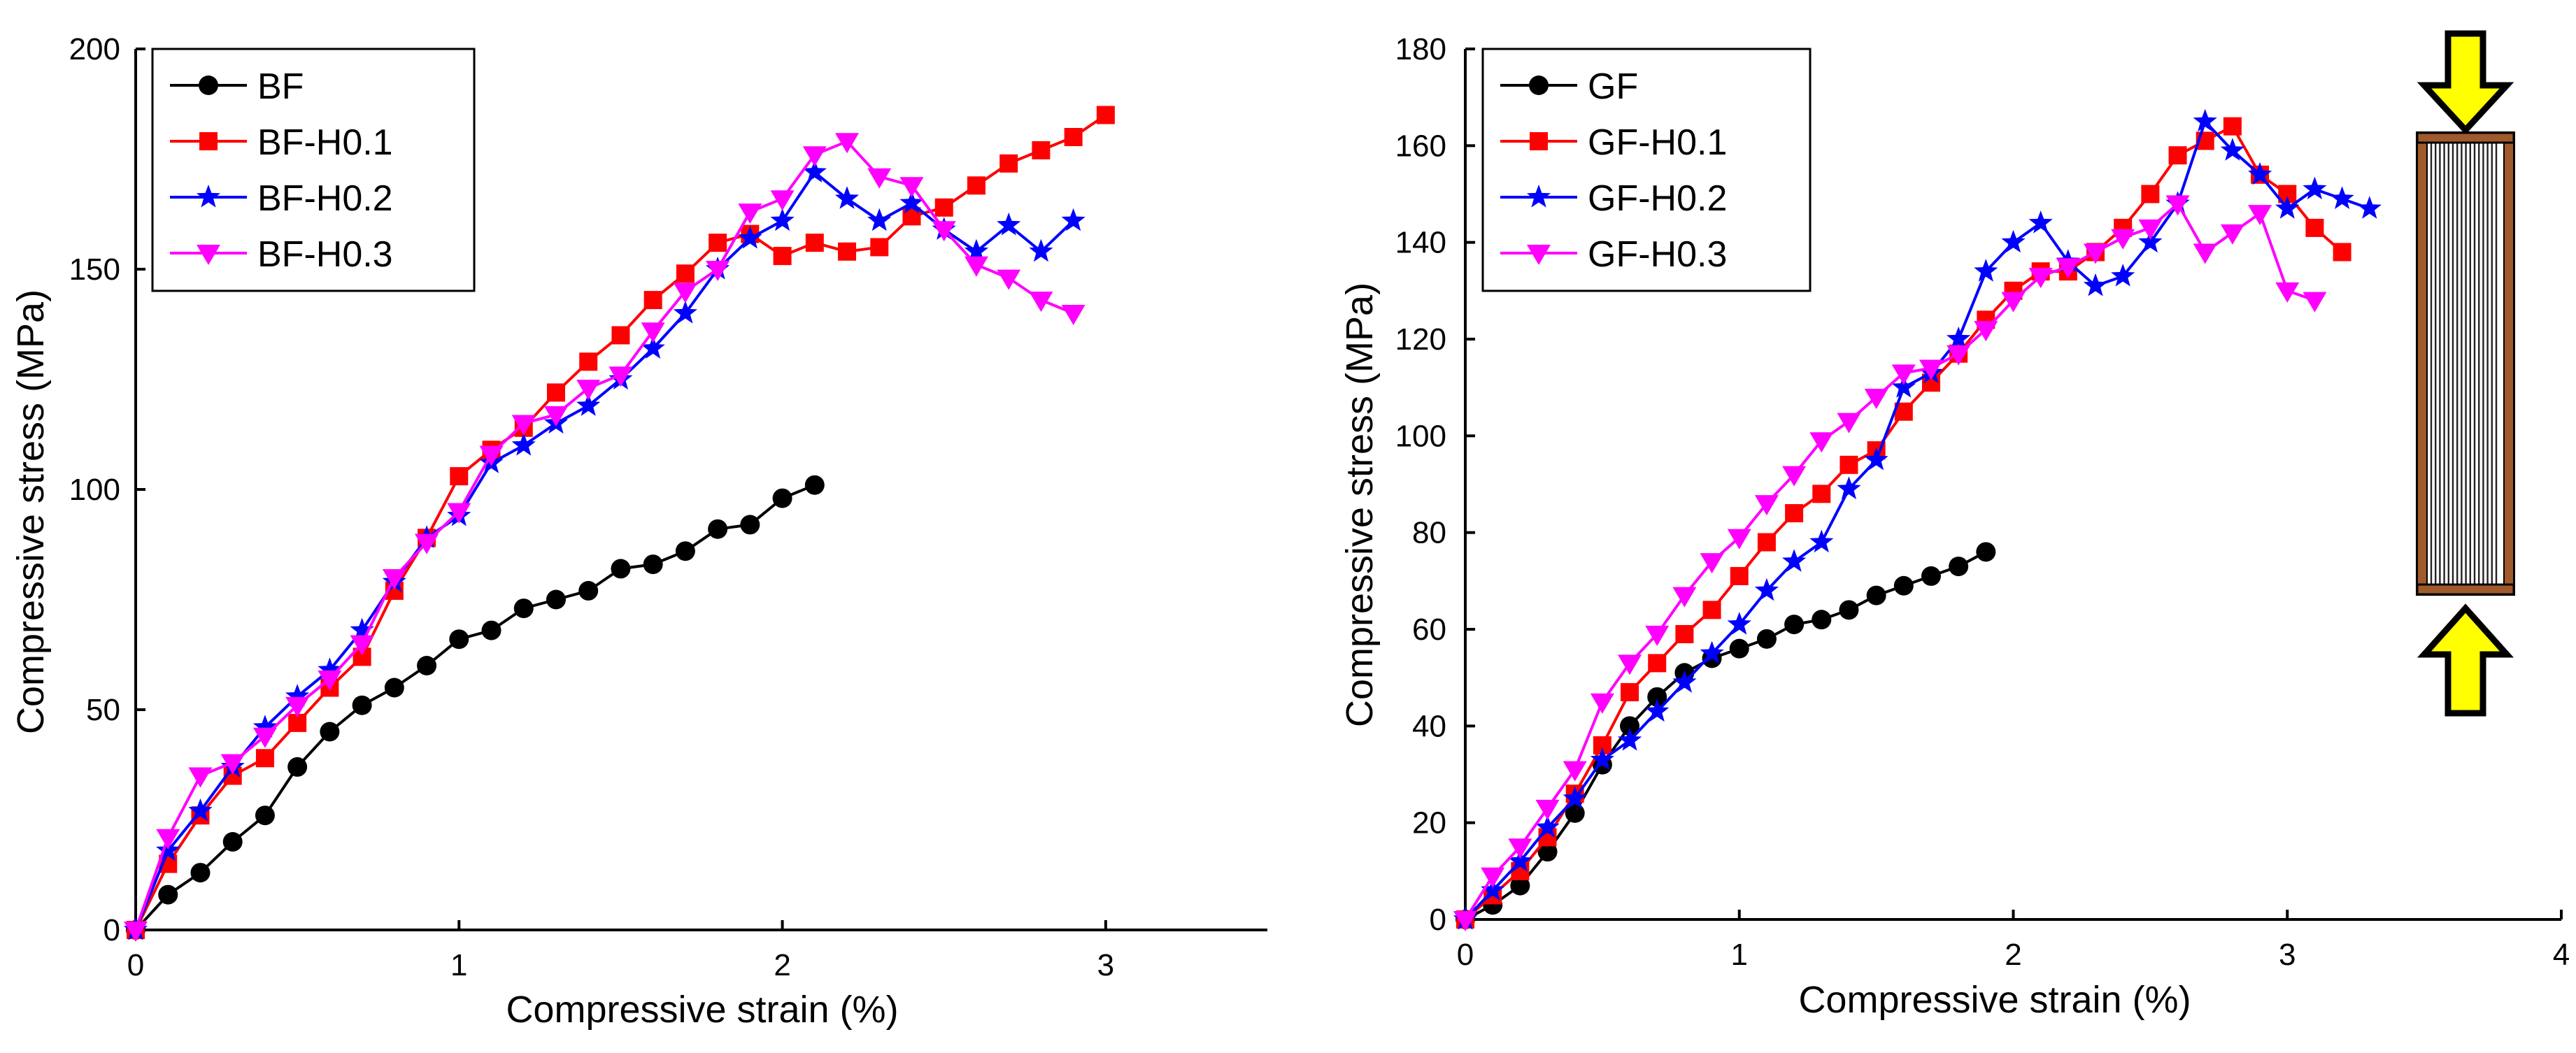 The width and height of the screenshot is (2576, 1053). Describe the element at coordinates (325, 143) in the screenshot. I see `legend-label: BF-H0.1` at that location.